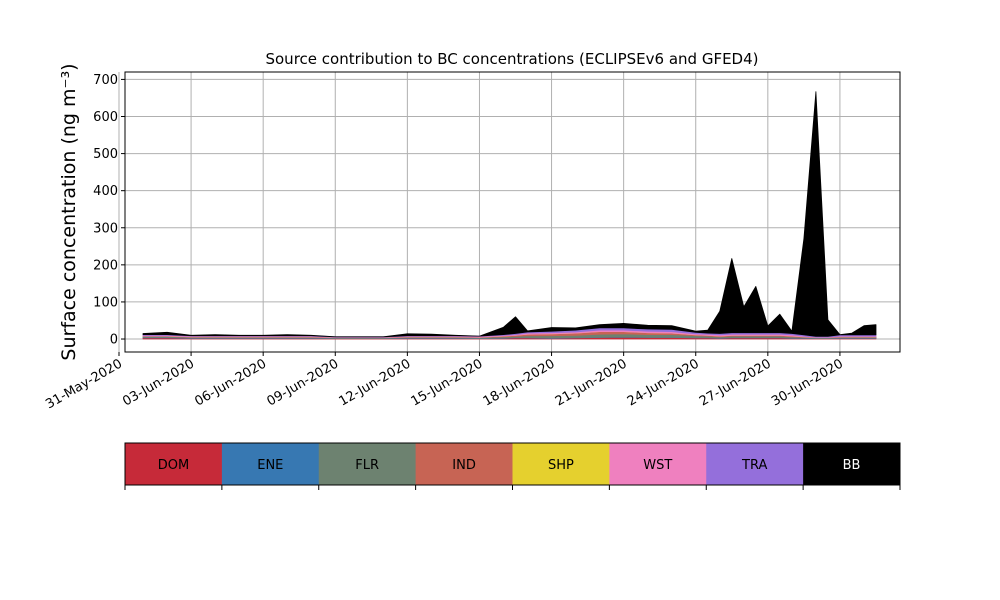 Image resolution: width=1000 pixels, height=600 pixels. I want to click on legend-swatch-bb, so click(852, 464).